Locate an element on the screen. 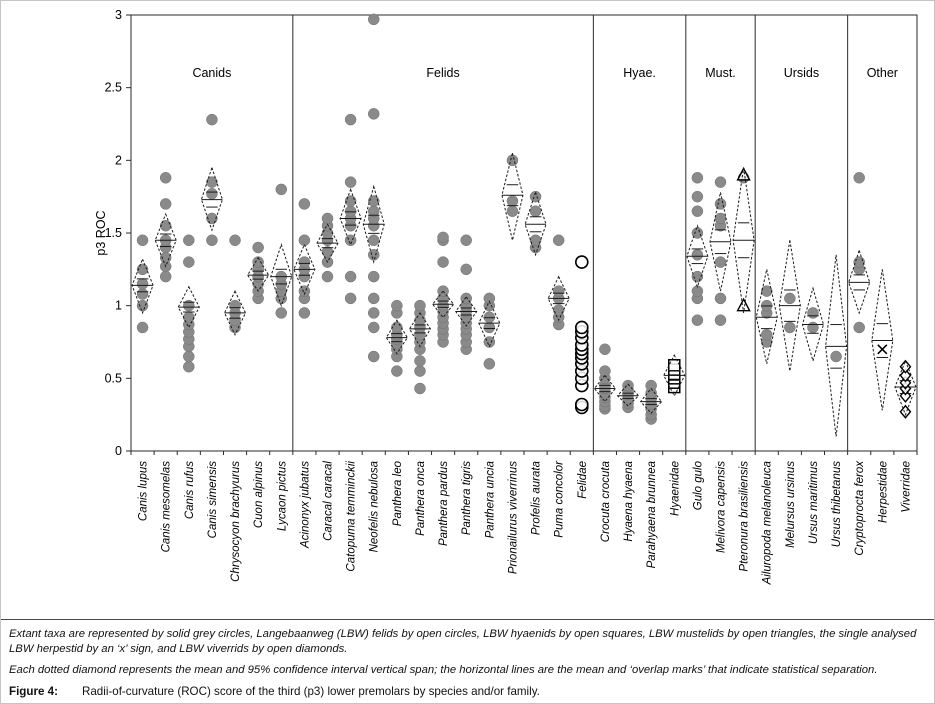  species-label: Panthera onca is located at coordinates (421, 498).